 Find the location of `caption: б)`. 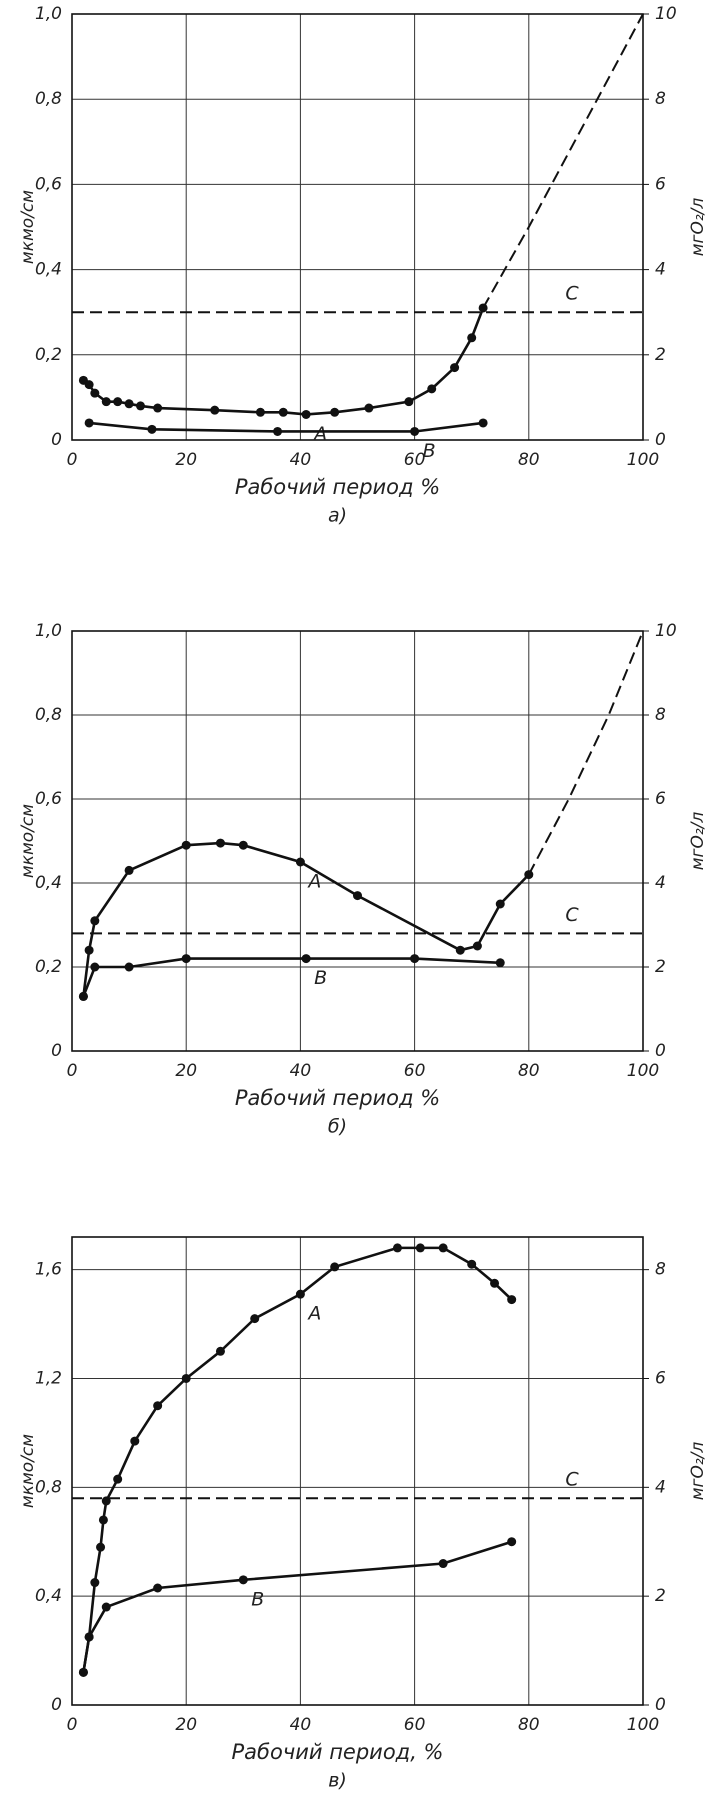

caption: б) is located at coordinates (337, 1127).